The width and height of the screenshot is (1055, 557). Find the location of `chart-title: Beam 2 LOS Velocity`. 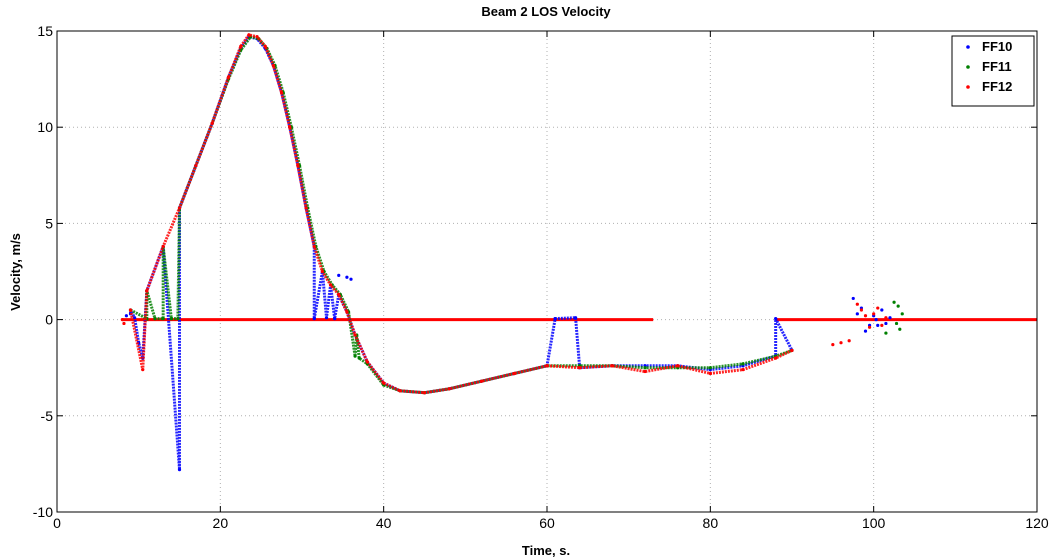

chart-title: Beam 2 LOS Velocity is located at coordinates (546, 11).